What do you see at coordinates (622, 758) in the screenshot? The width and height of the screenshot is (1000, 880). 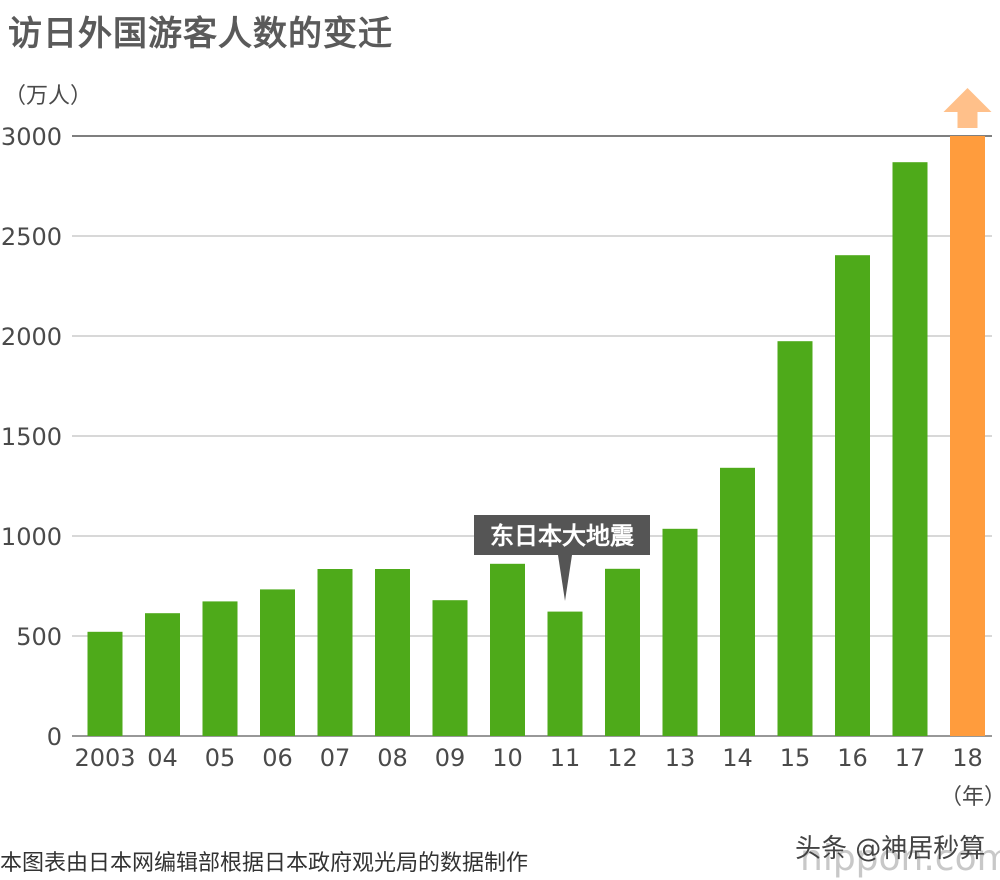 I see `x-tick-label: 12` at bounding box center [622, 758].